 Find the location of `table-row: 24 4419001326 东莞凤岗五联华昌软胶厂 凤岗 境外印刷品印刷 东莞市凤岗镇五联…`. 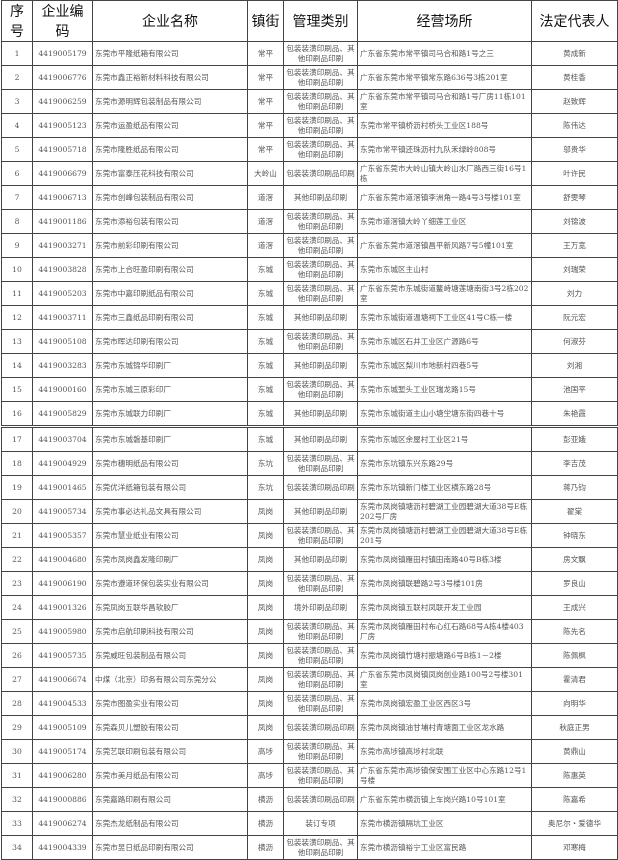

table-row: 24 4419001326 东莞凤岗五联华昌软胶厂 凤岗 境外印刷品印刷 东莞市凤岗镇五联… is located at coordinates (309, 607).